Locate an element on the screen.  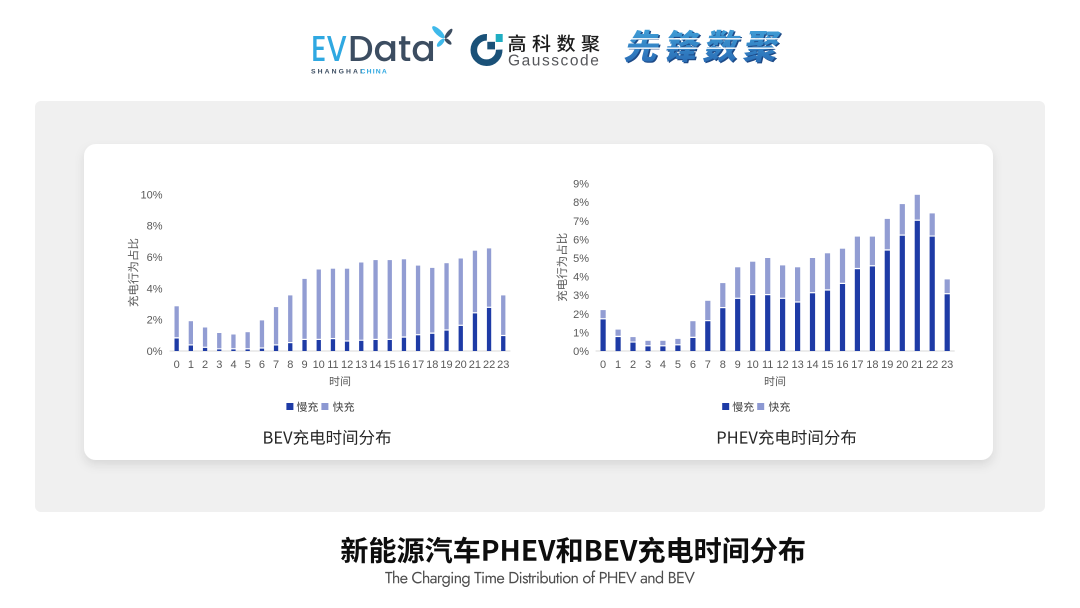
svg-text: 10% is located at coordinates (151, 195).